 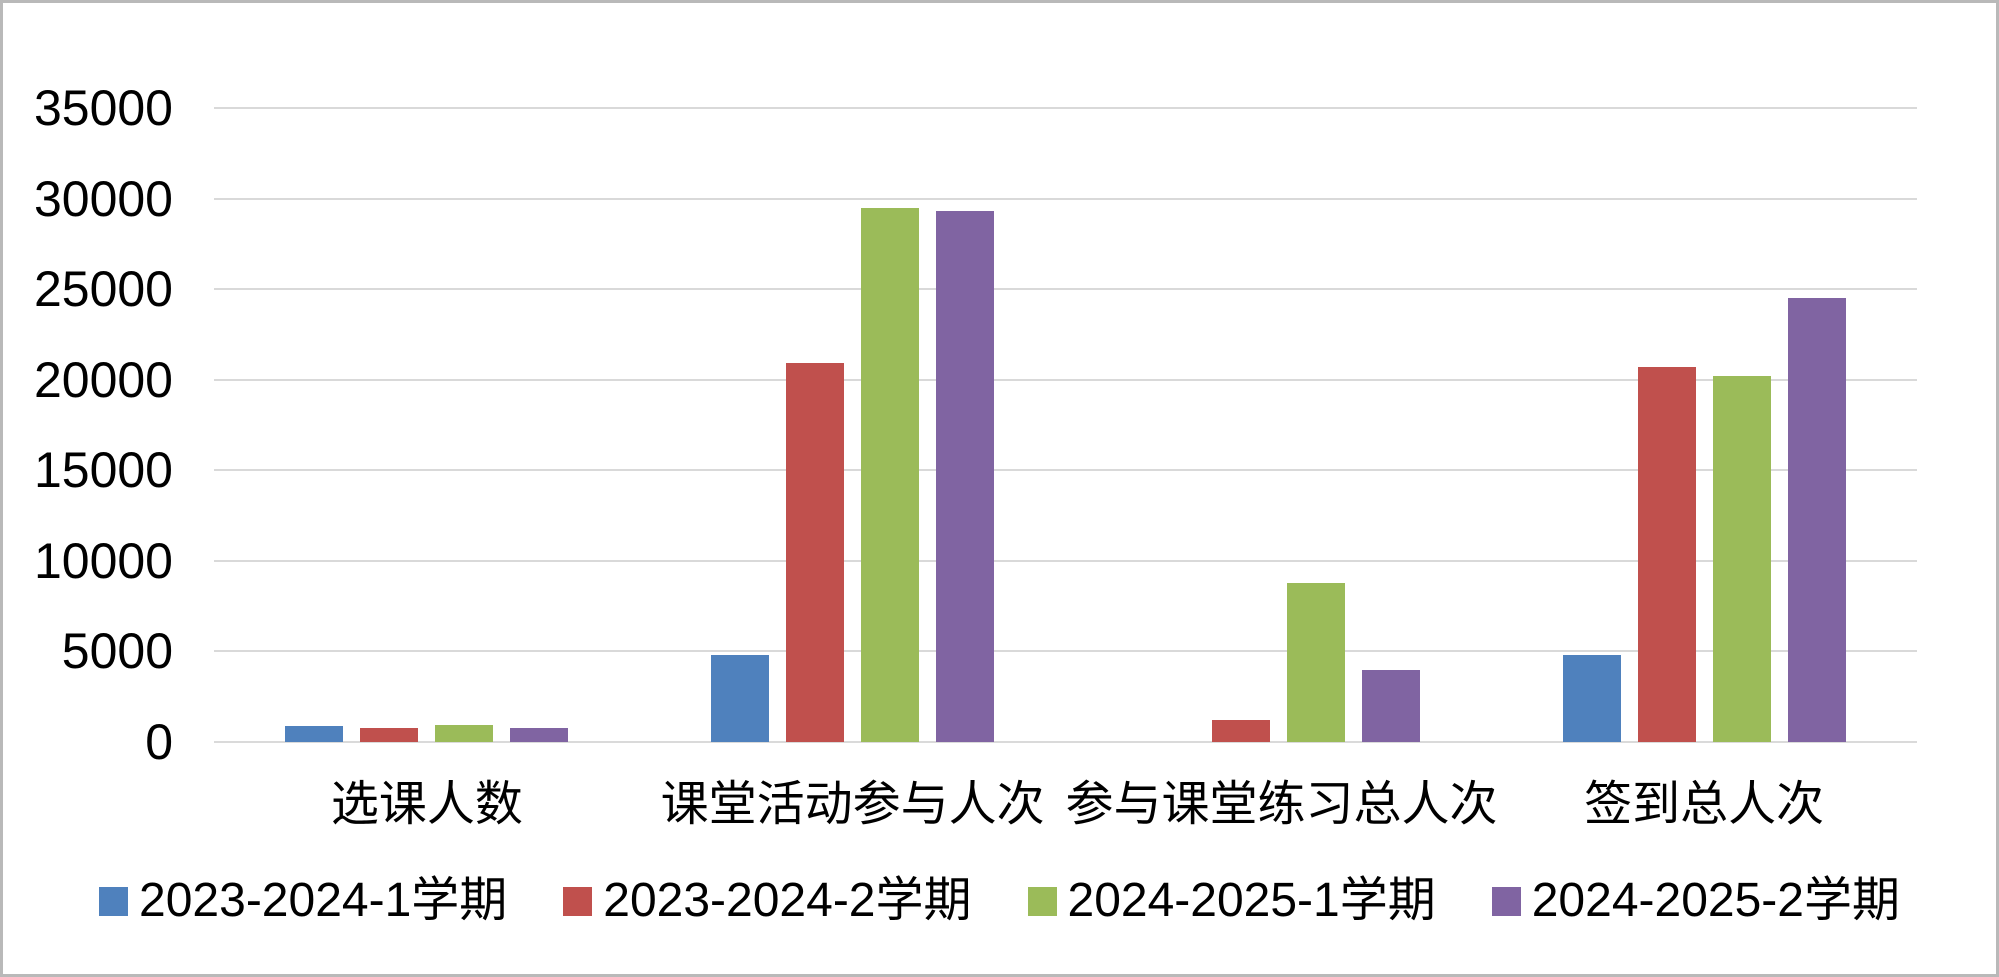 I want to click on bar-series1-cat2, so click(x=740, y=698).